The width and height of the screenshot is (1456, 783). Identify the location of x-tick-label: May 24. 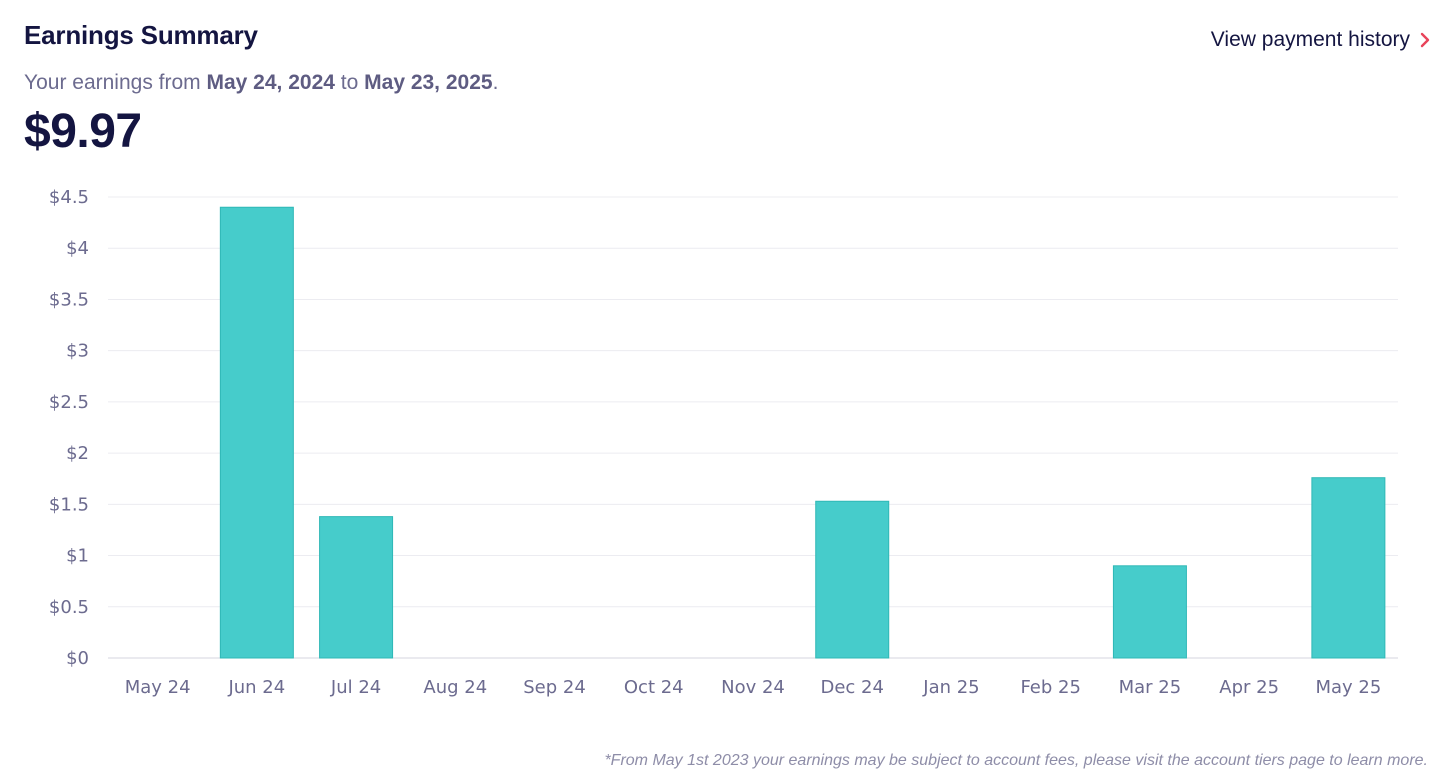
(158, 687).